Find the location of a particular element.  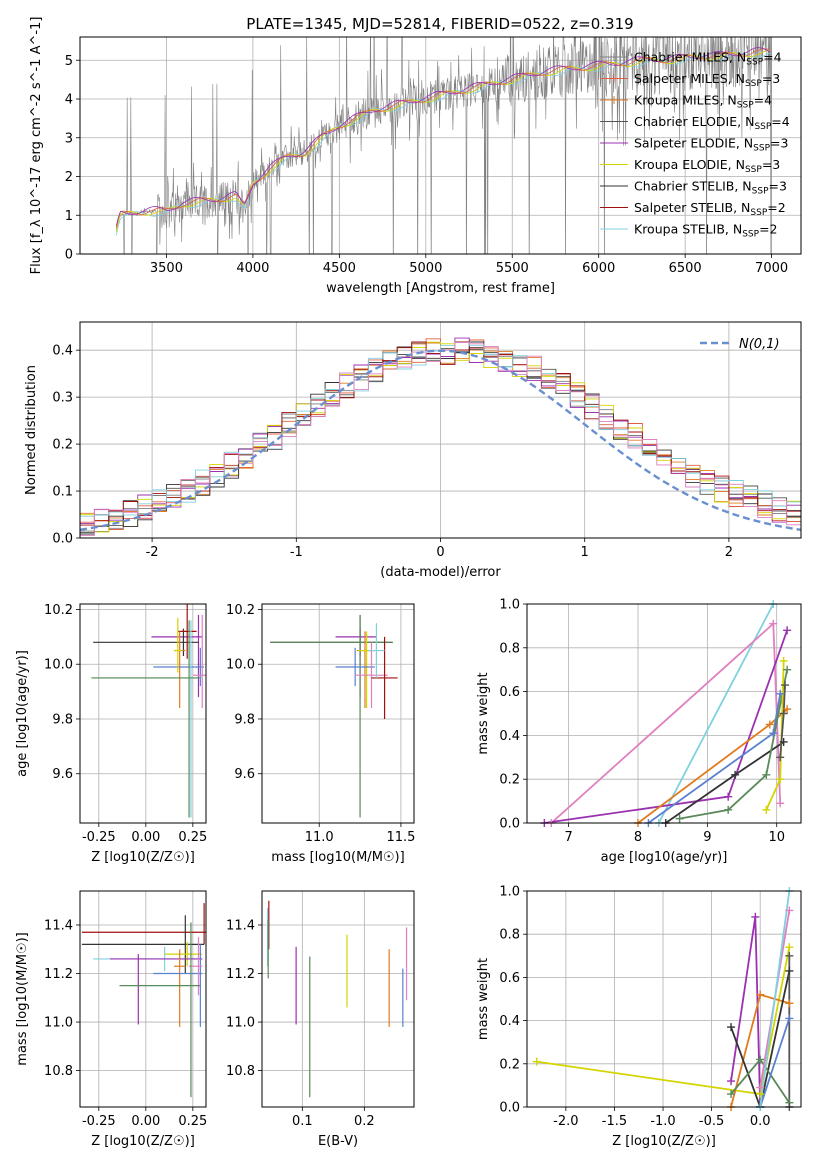

y-axis-label: mass [log10(M/M☉)] is located at coordinates (22, 998).